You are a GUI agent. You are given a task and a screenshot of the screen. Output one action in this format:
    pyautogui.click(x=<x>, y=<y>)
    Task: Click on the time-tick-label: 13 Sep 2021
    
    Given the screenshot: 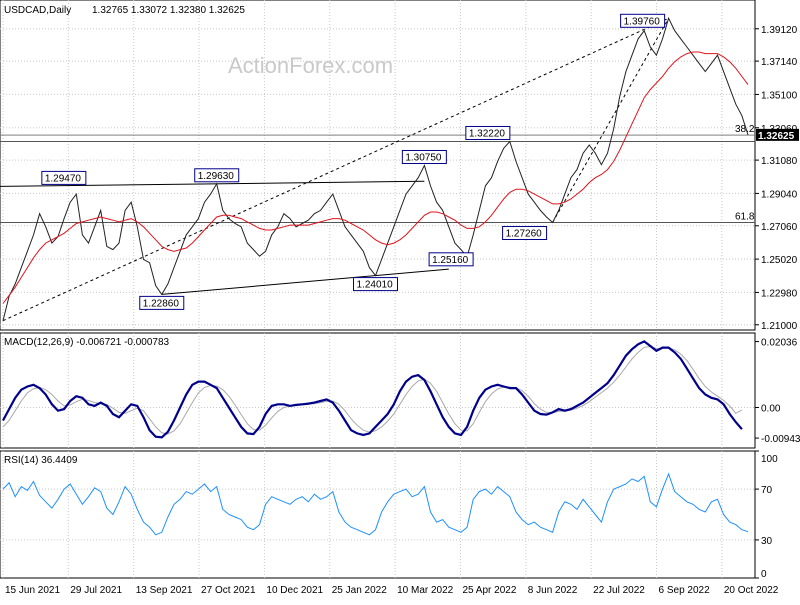 What is the action you would take?
    pyautogui.click(x=164, y=590)
    